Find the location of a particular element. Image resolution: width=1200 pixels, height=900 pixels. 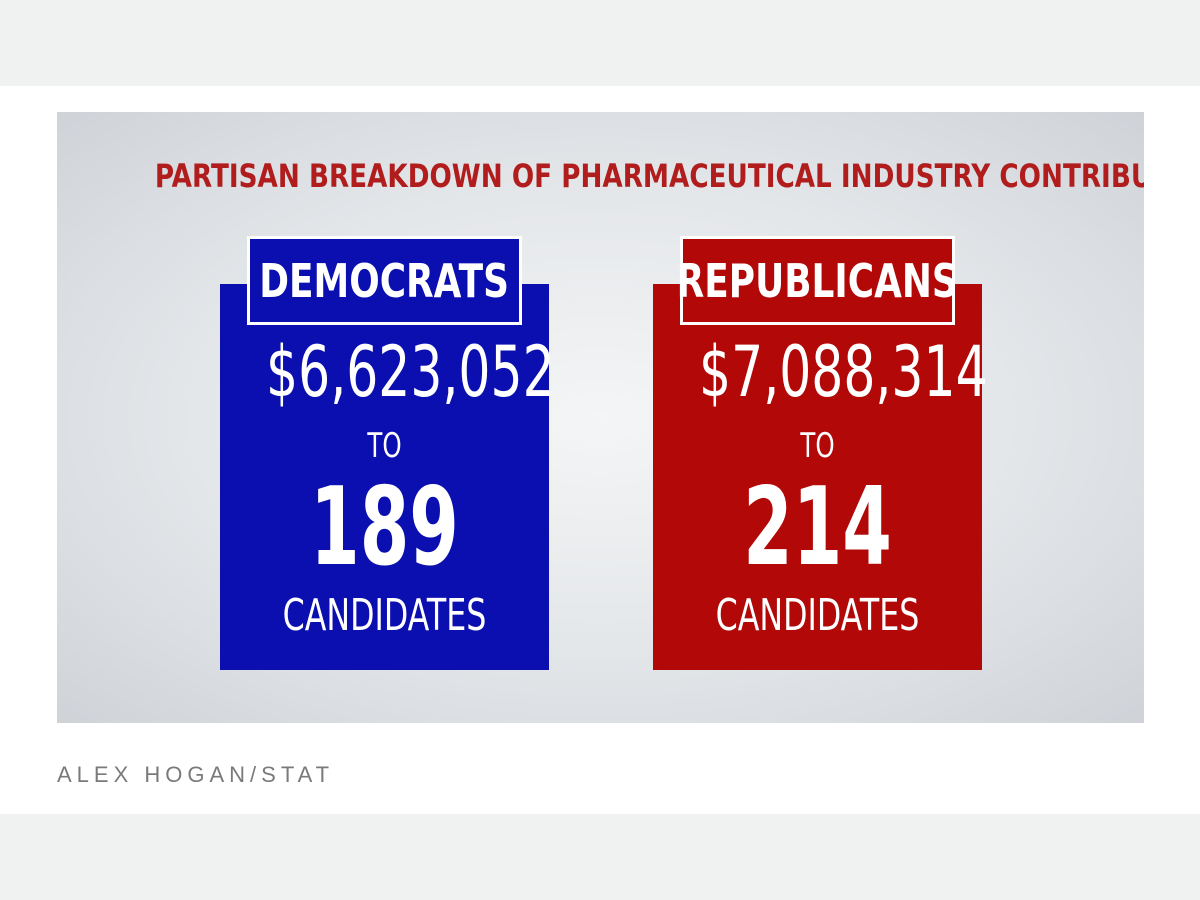

candidate-count: 214 is located at coordinates (817, 527).